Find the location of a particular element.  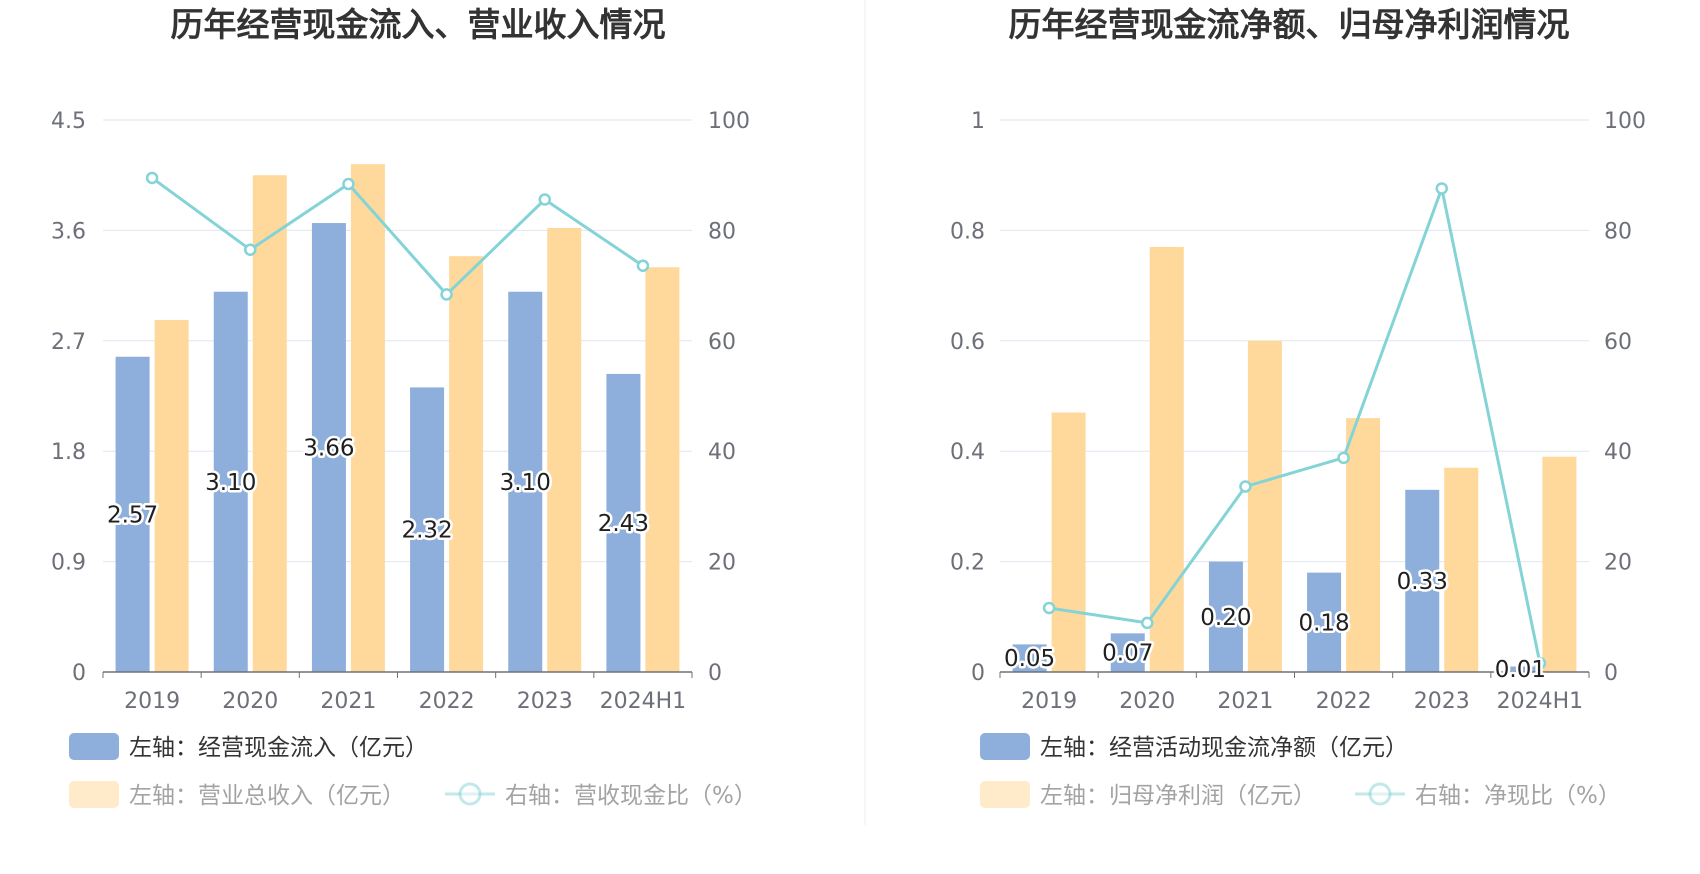

legend-item-bar-secondary: 左轴：营业总收入（亿元） is located at coordinates (237, 795).